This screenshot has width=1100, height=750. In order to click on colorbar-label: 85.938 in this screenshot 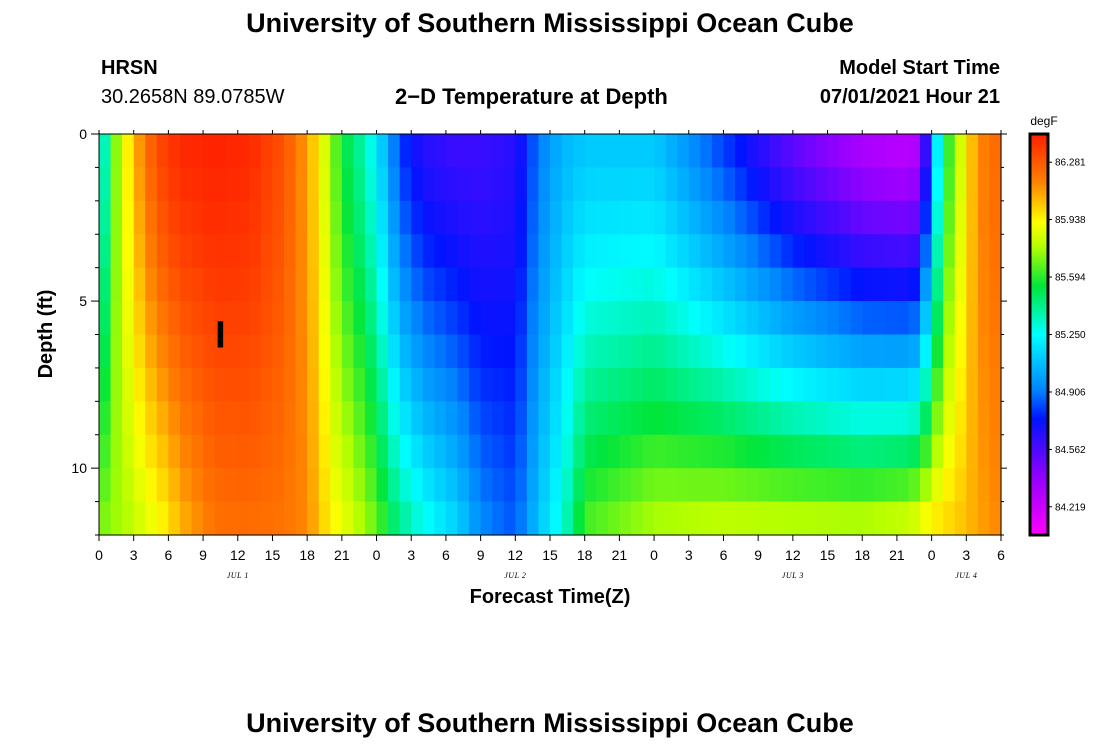, I will do `click(1070, 220)`.